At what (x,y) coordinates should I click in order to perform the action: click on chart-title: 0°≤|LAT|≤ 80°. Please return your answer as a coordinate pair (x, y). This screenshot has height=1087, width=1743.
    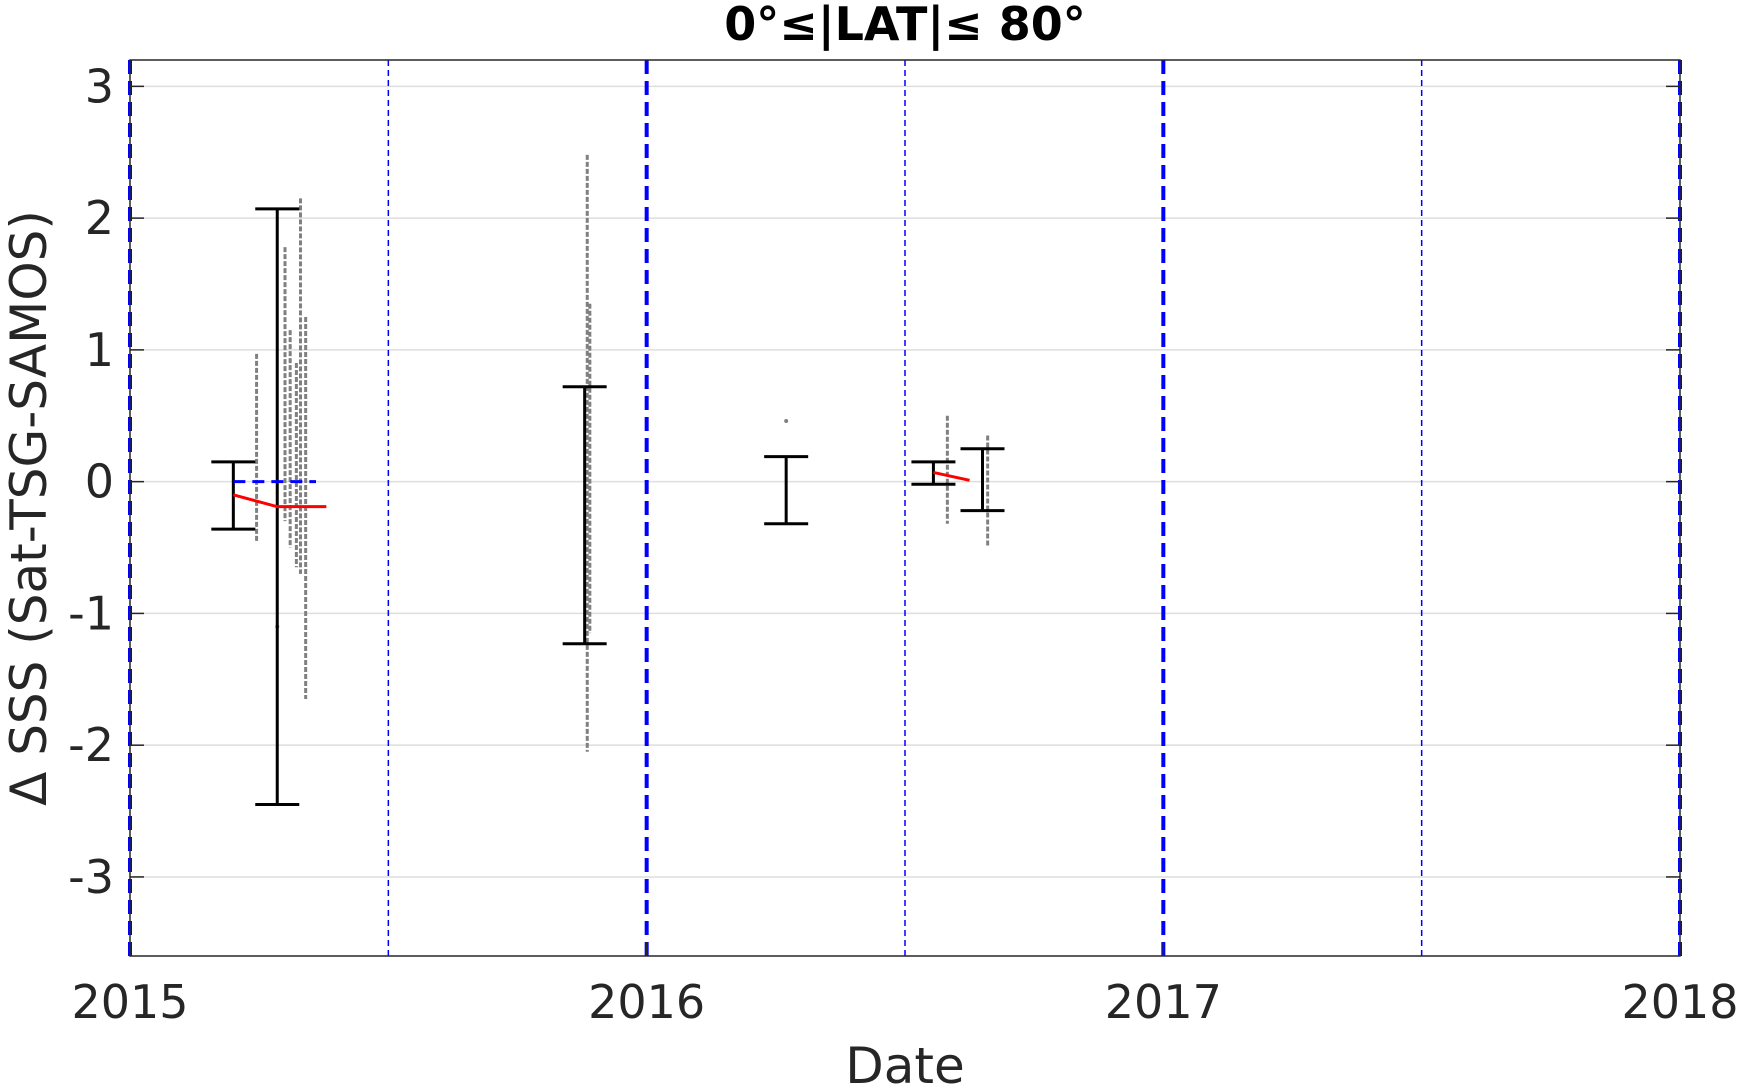
    Looking at the image, I should click on (904, 26).